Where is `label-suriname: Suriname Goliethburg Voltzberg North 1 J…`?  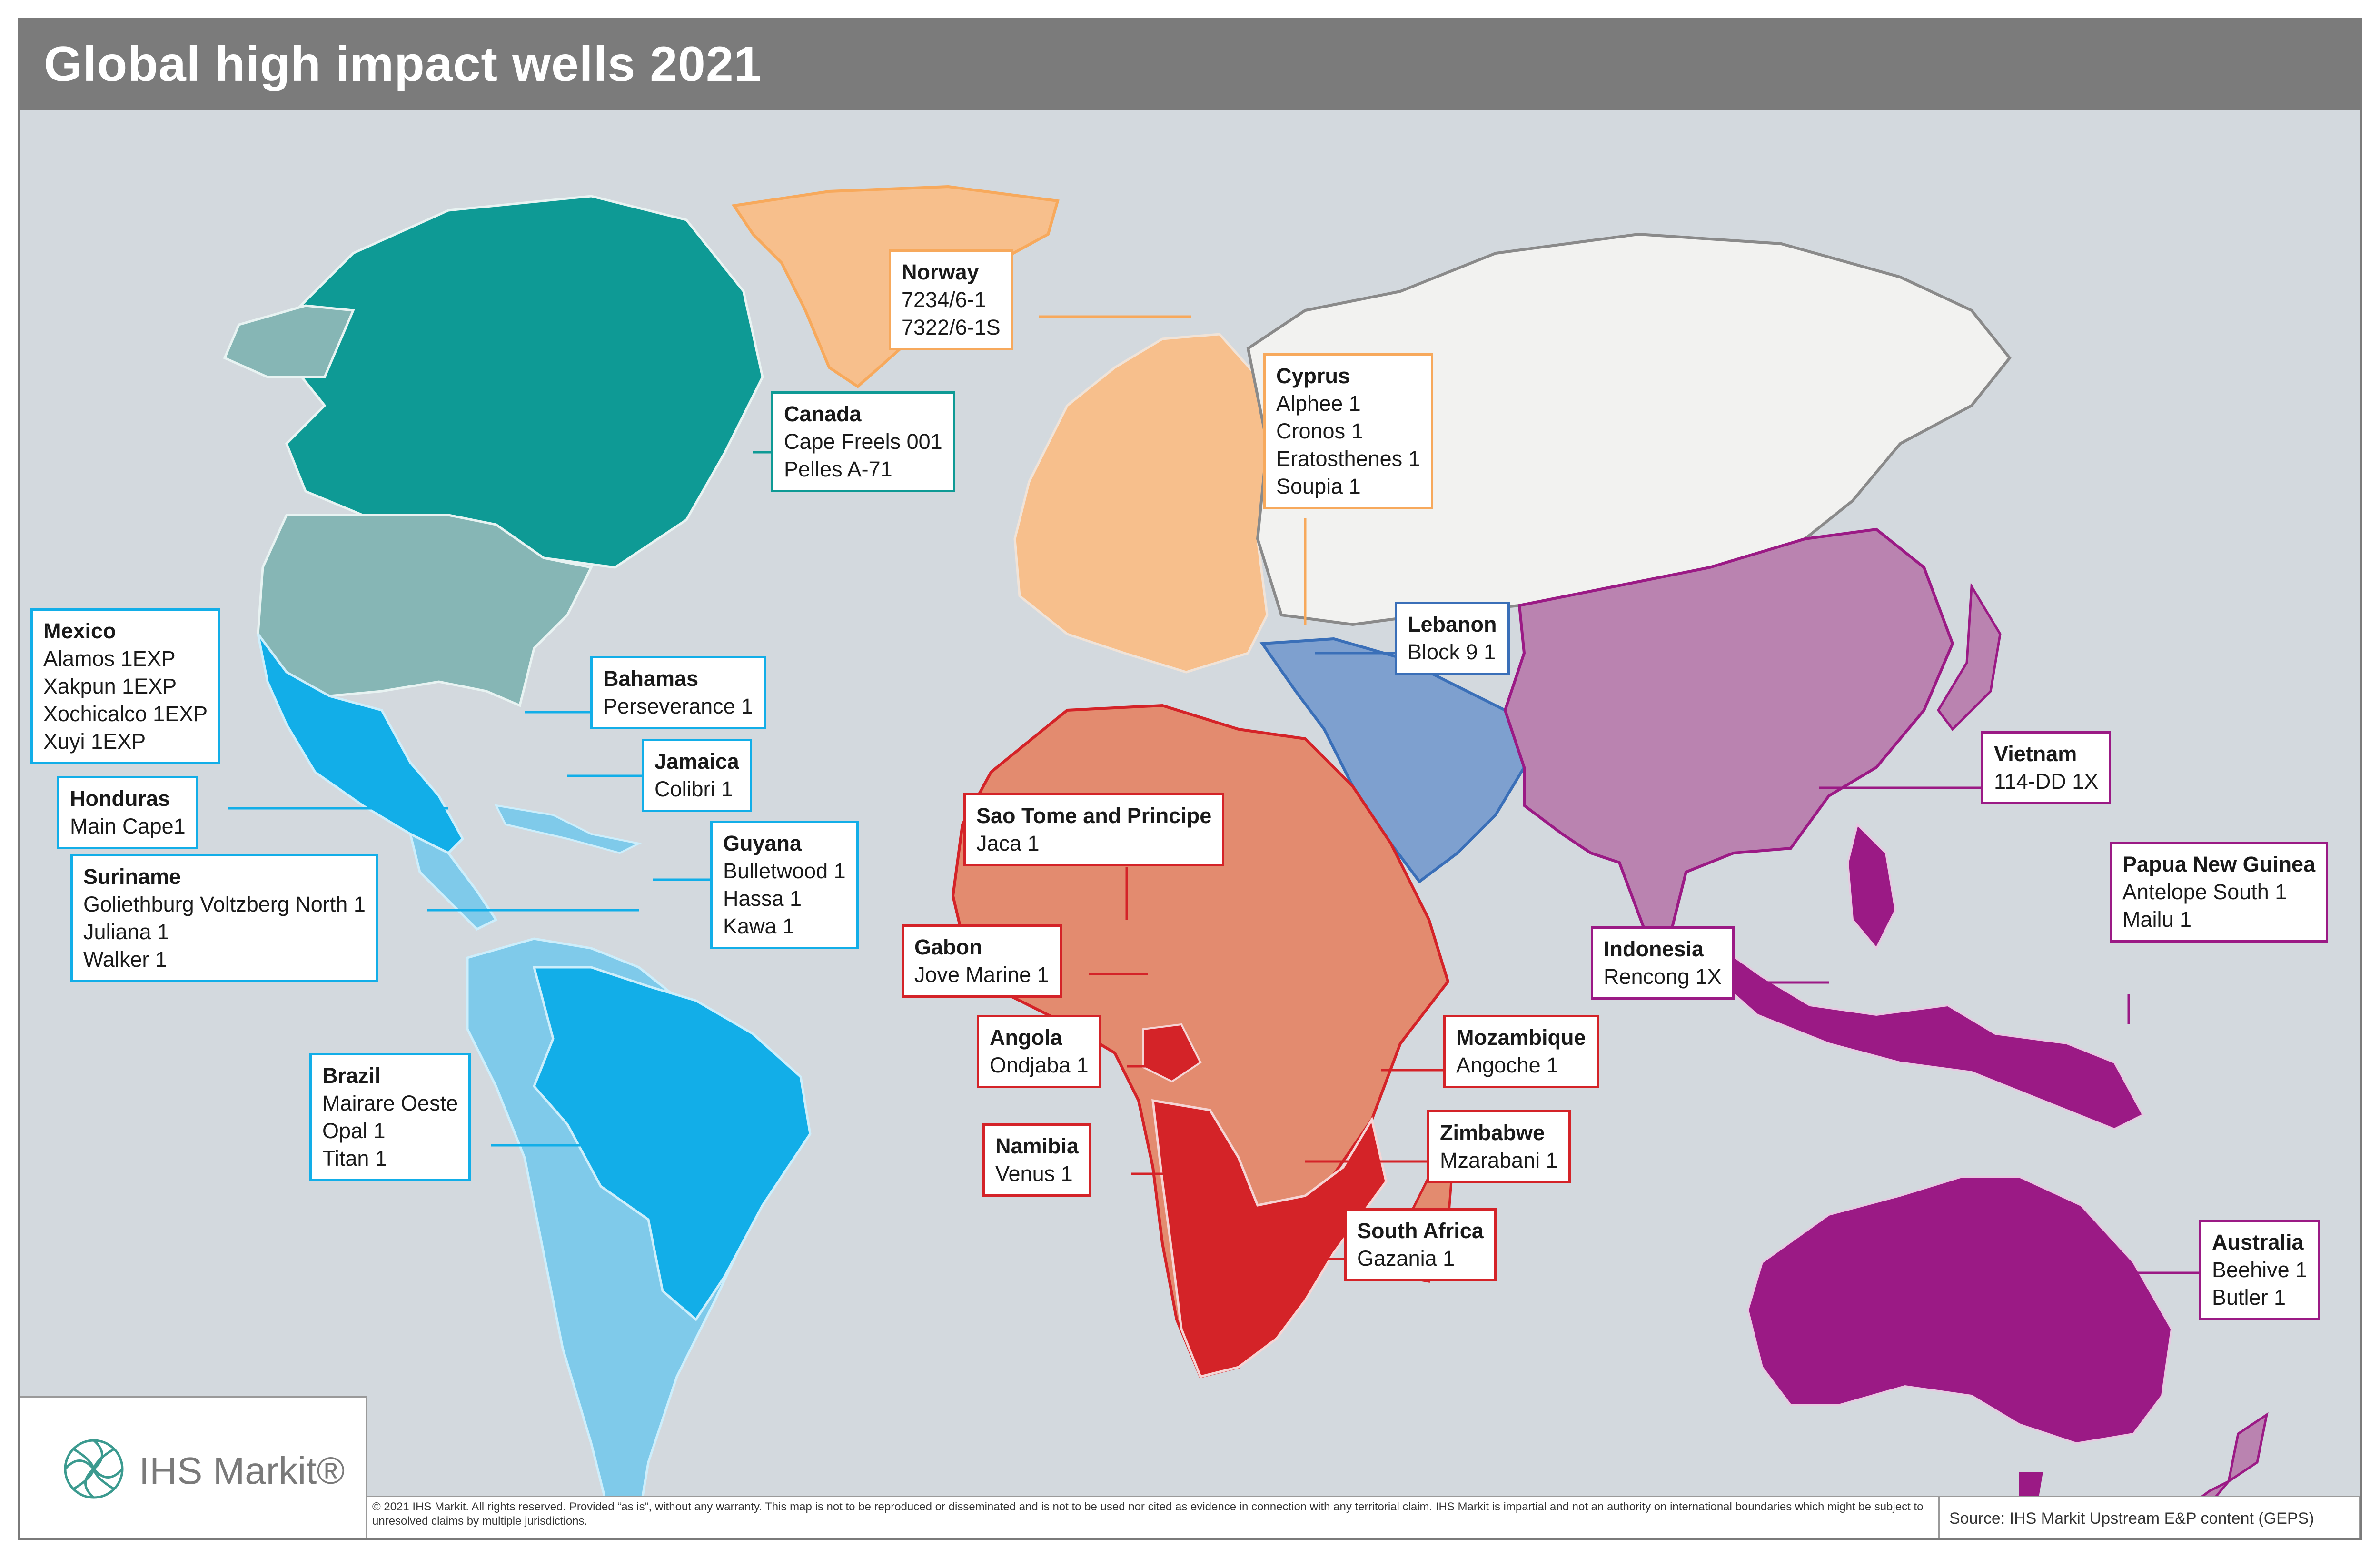
label-suriname: Suriname Goliethburg Voltzberg North 1 J… is located at coordinates (224, 918).